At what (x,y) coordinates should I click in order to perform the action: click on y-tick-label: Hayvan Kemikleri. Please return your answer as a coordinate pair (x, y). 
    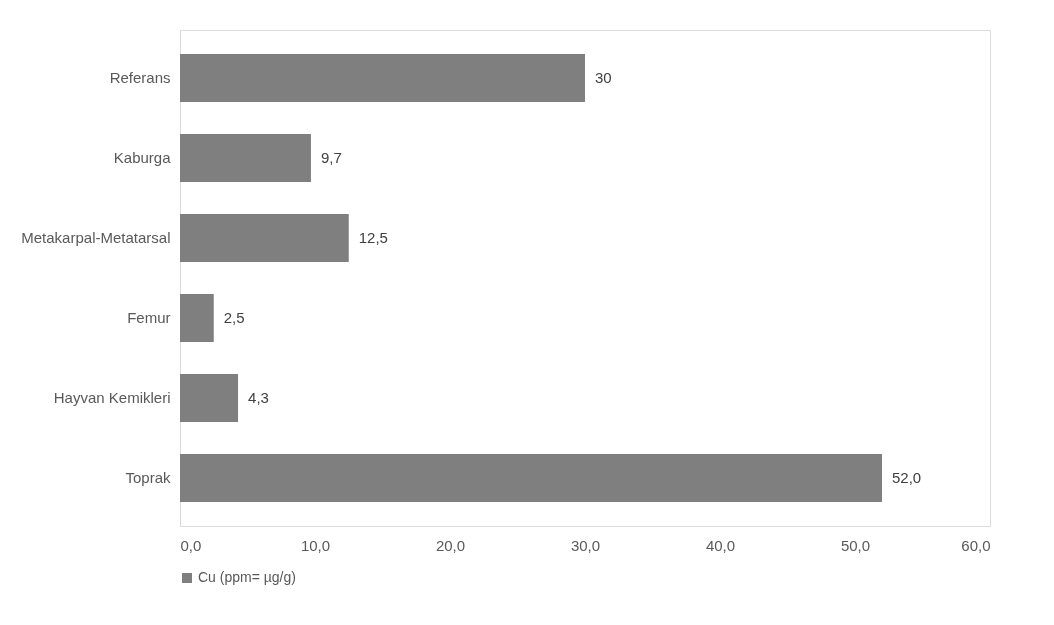
    Looking at the image, I should click on (112, 397).